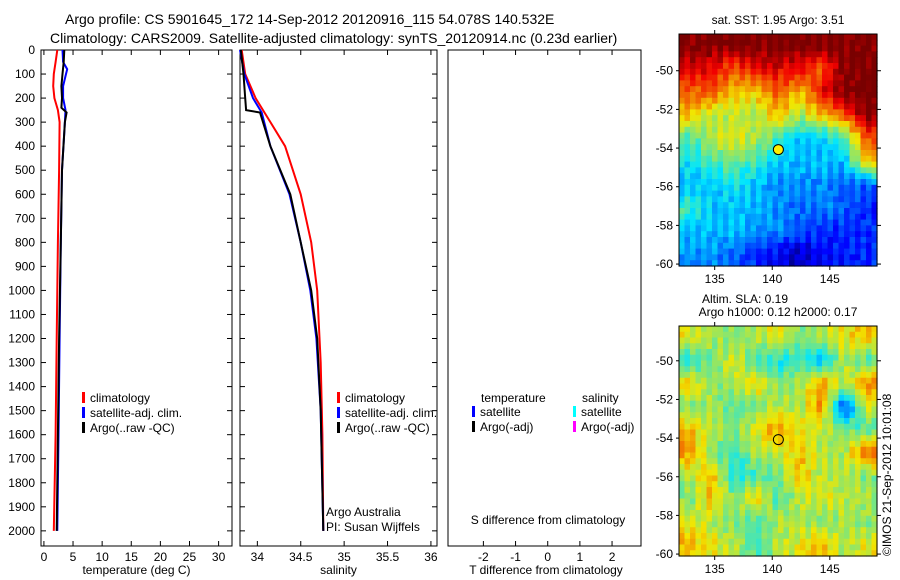  Describe the element at coordinates (547, 557) in the screenshot. I see `x-tick-label: 0` at that location.